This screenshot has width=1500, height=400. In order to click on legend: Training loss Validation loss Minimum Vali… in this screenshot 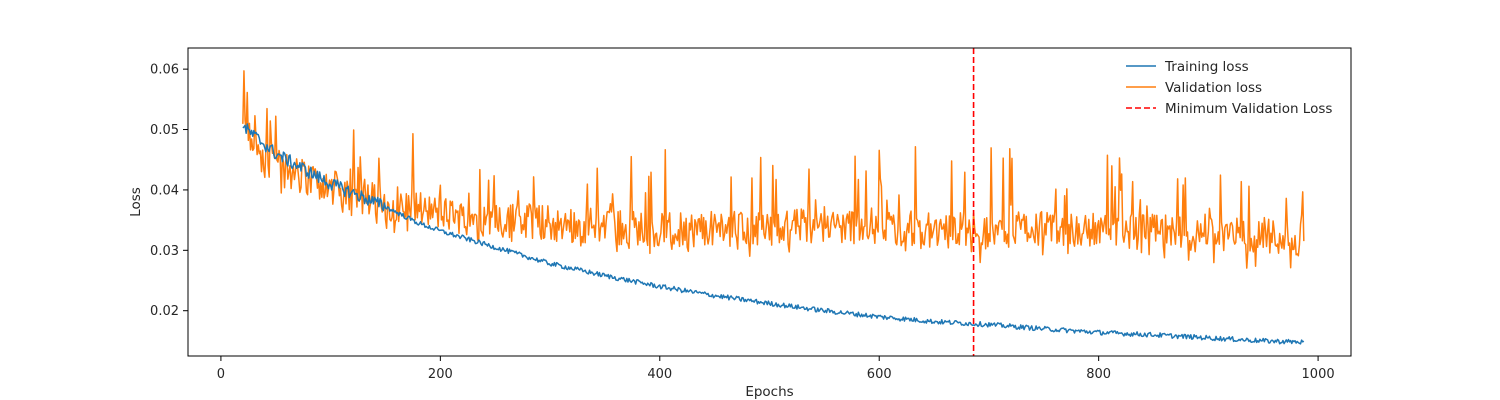, I will do `click(1229, 88)`.